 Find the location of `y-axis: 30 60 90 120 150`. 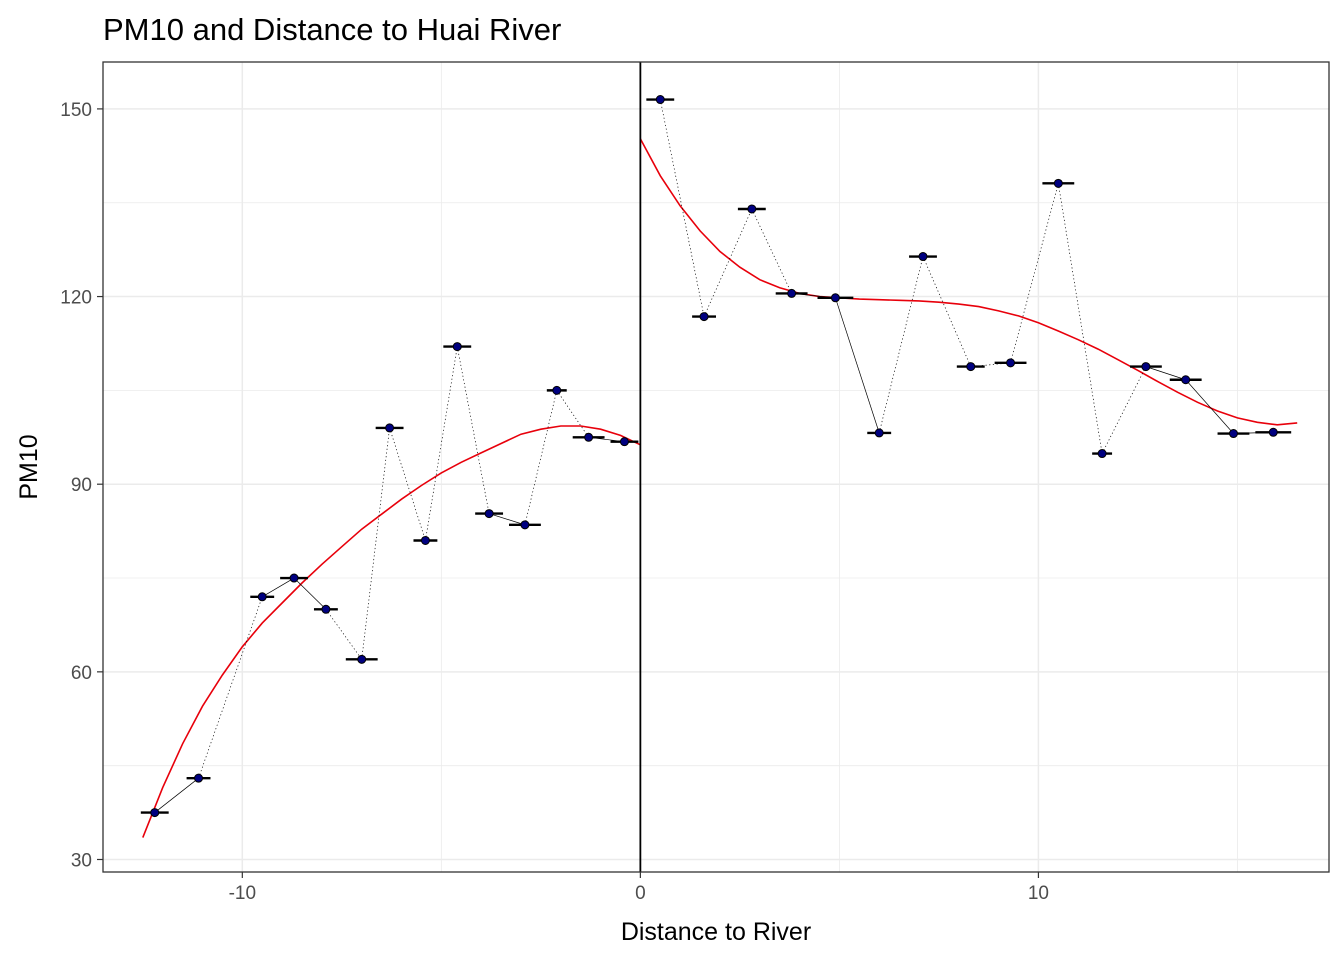

y-axis: 30 60 90 120 150 is located at coordinates (81, 485).